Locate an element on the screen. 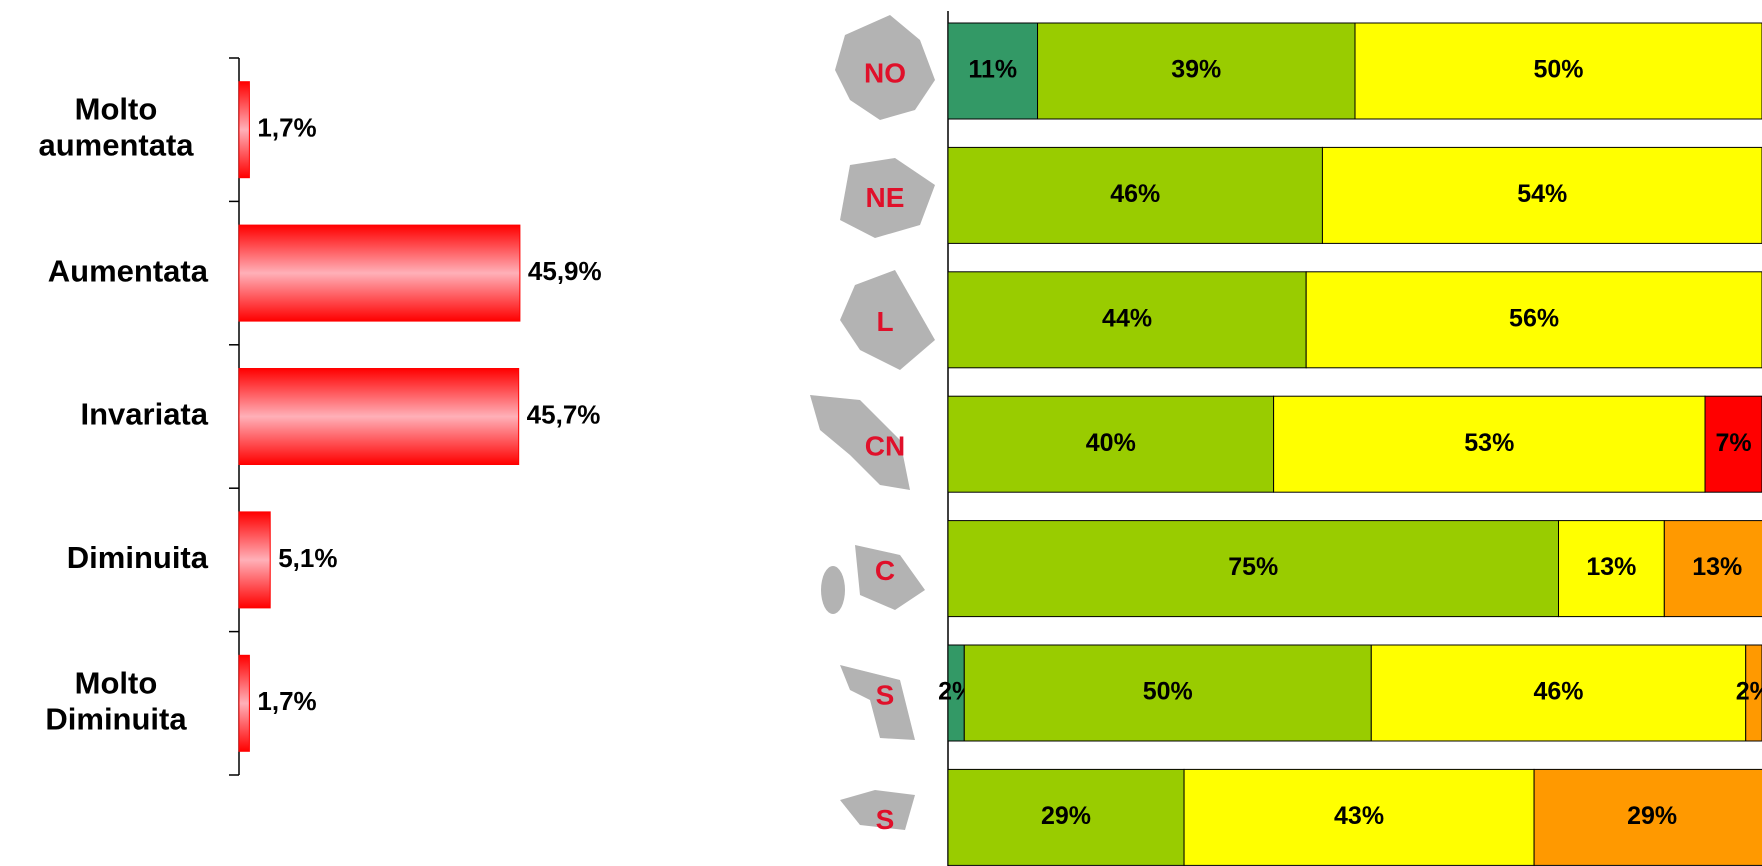 The image size is (1762, 866). segment-label: 54% is located at coordinates (1542, 194).